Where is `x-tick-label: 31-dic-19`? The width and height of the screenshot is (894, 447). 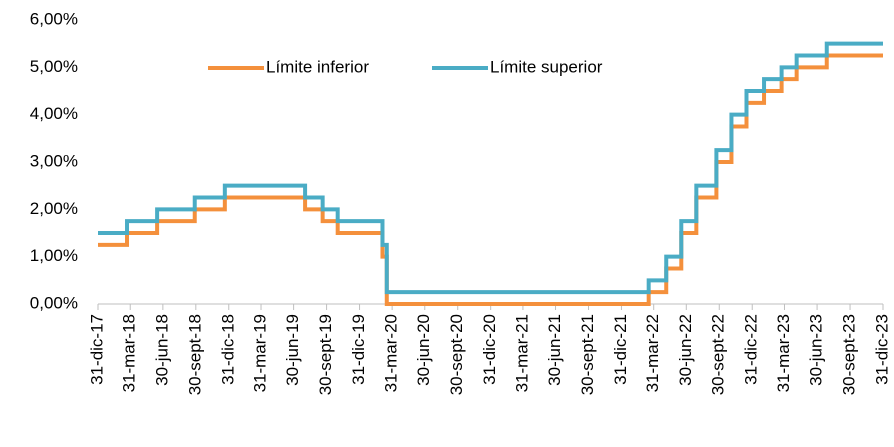 x-tick-label: 31-dic-19 is located at coordinates (358, 349).